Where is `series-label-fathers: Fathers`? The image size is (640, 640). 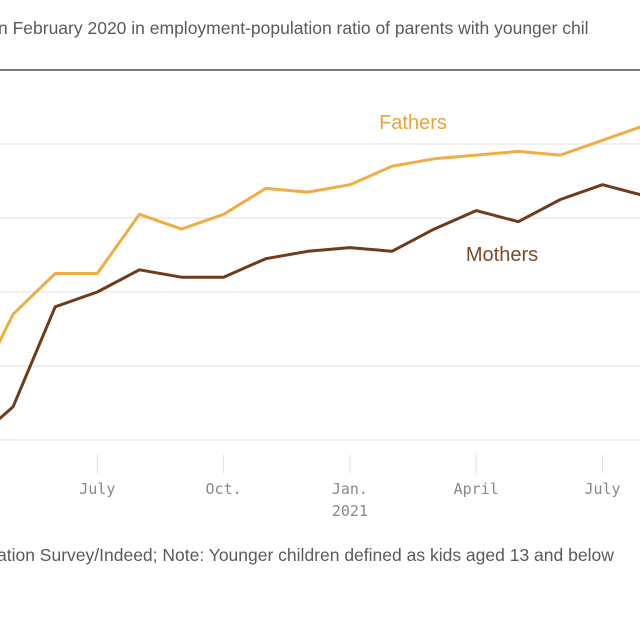 series-label-fathers: Fathers is located at coordinates (413, 123).